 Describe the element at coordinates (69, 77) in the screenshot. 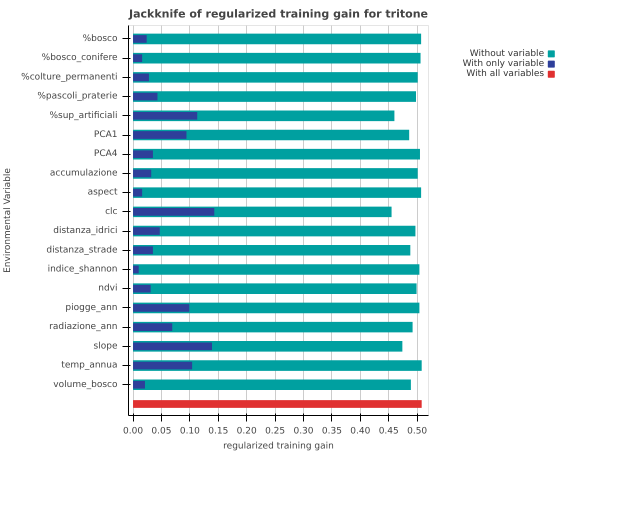

I see `y-tick-label: %colture_permanenti` at that location.